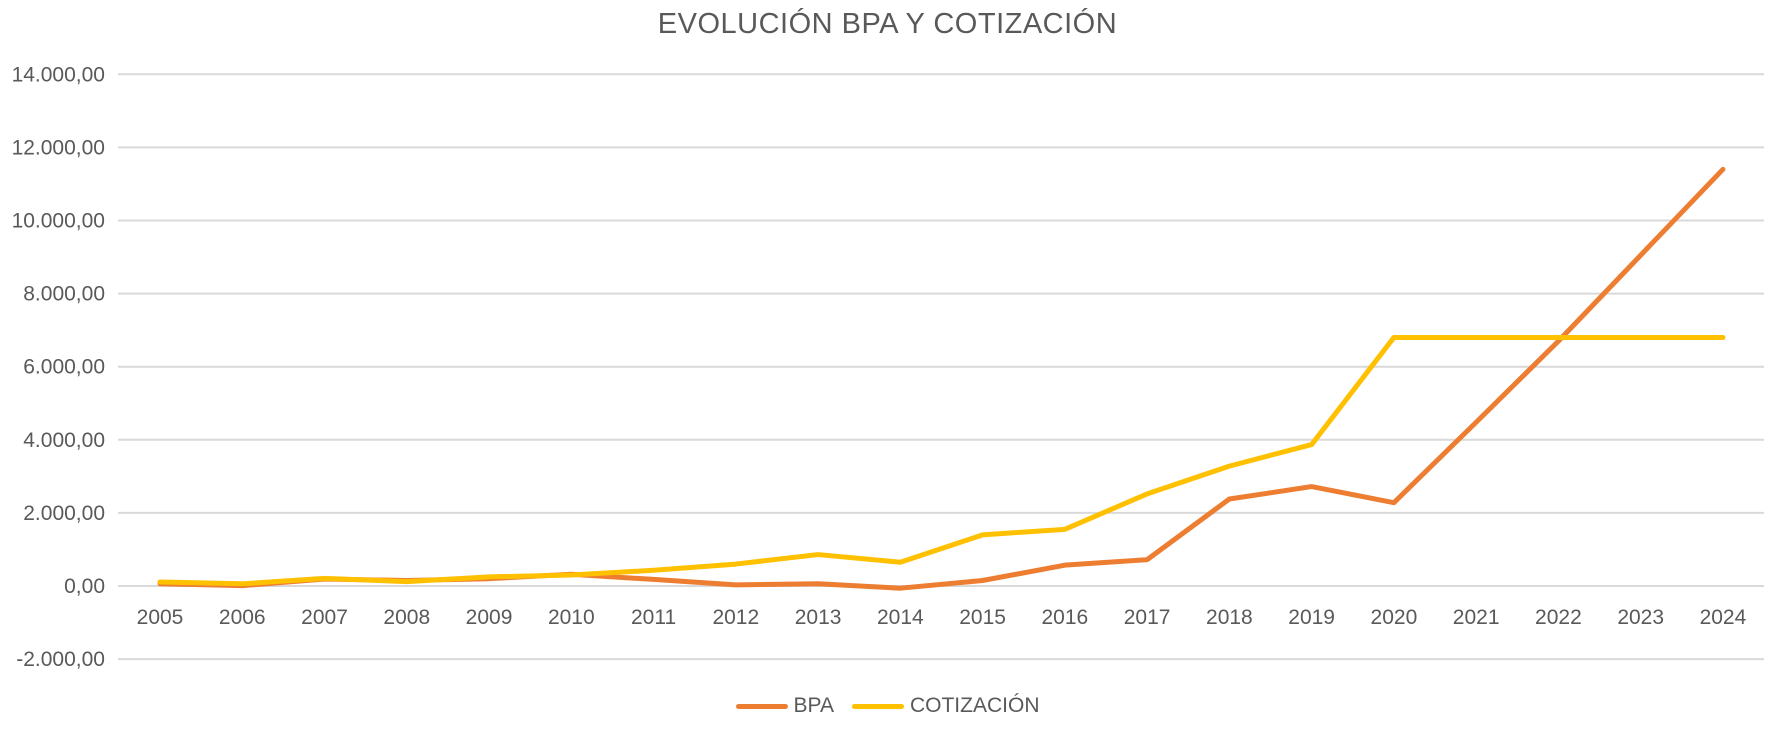 This screenshot has height=731, width=1775. What do you see at coordinates (1147, 617) in the screenshot?
I see `x-axis-tick-label: 2017` at bounding box center [1147, 617].